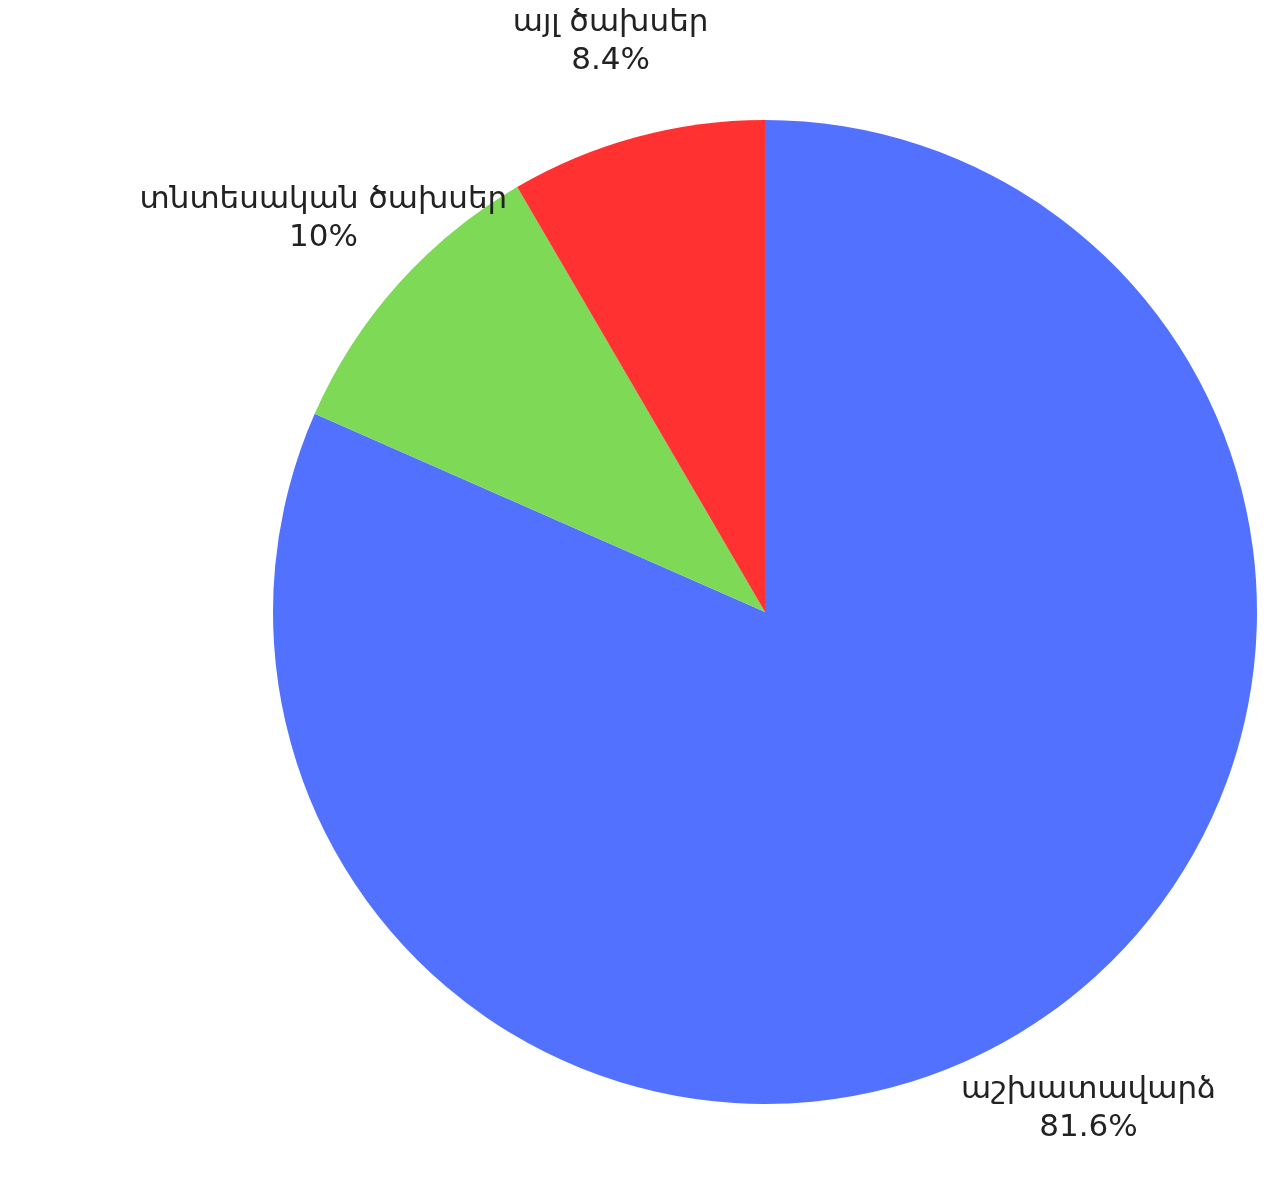 This screenshot has height=1186, width=1270. Describe the element at coordinates (1088, 1086) in the screenshot. I see `slice-label: աշխատավարձ` at that location.